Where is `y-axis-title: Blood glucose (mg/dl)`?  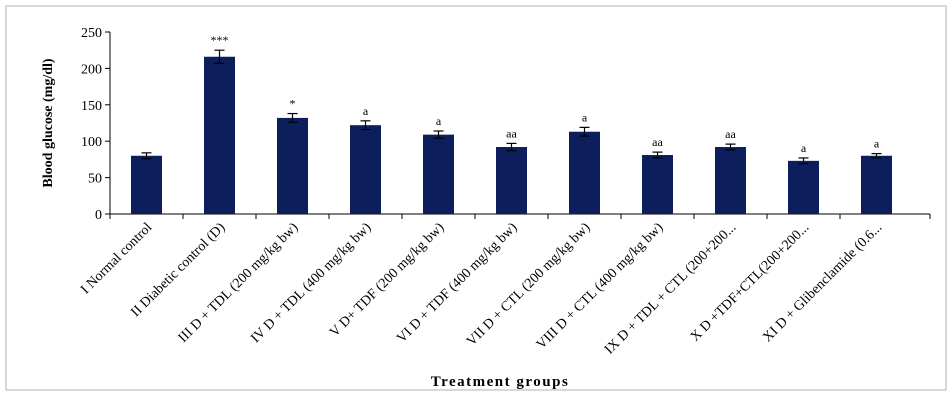 y-axis-title: Blood glucose (mg/dl) is located at coordinates (48, 122).